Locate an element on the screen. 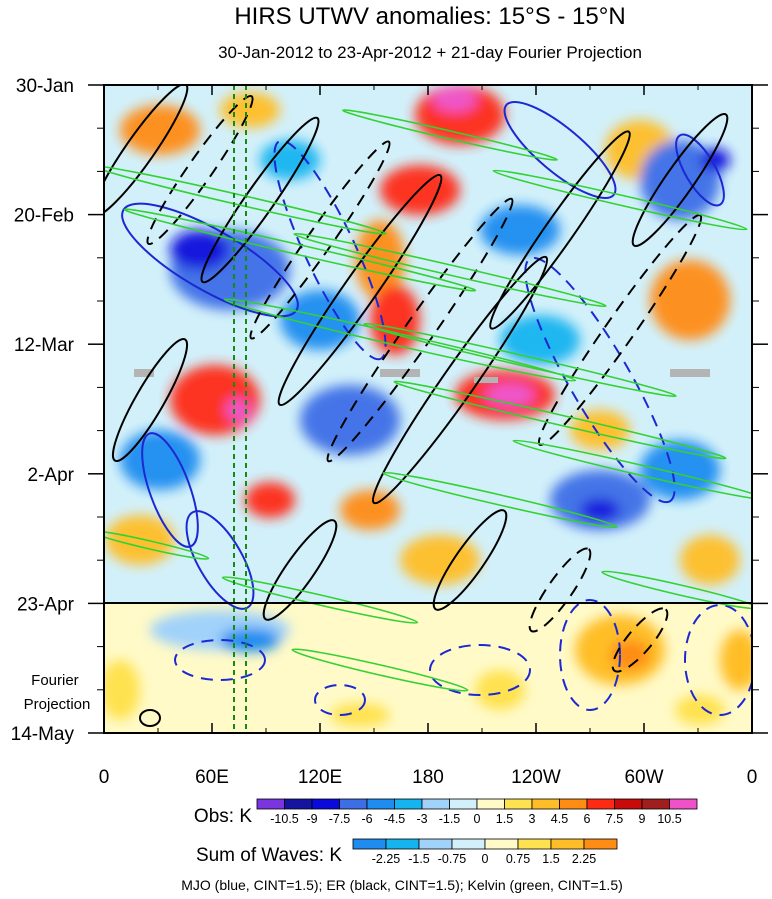 The height and width of the screenshot is (899, 772). waves-colorbar: -2.25 -1.5 -0.75 0 0.75 1.5 2.25 is located at coordinates (485, 852).